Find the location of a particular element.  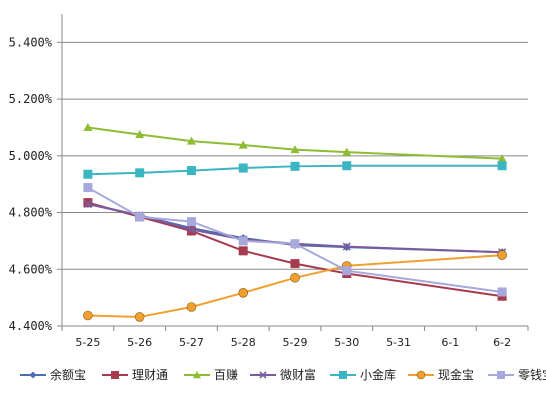

legend-item: 微财富 is located at coordinates (283, 374).